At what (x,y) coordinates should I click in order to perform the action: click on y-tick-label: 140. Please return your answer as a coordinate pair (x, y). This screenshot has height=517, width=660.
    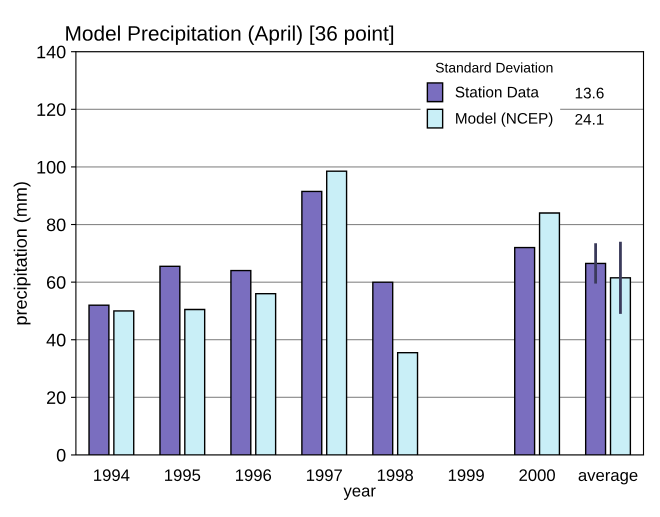
    Looking at the image, I should click on (51, 52).